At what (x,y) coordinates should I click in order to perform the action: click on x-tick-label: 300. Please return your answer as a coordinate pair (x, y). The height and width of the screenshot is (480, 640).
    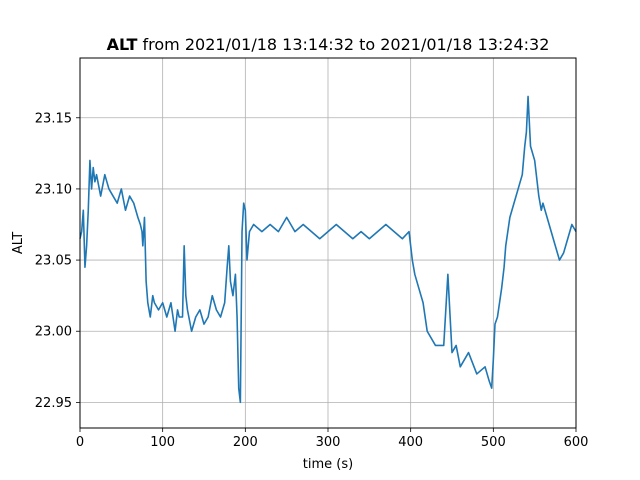
    Looking at the image, I should click on (328, 442).